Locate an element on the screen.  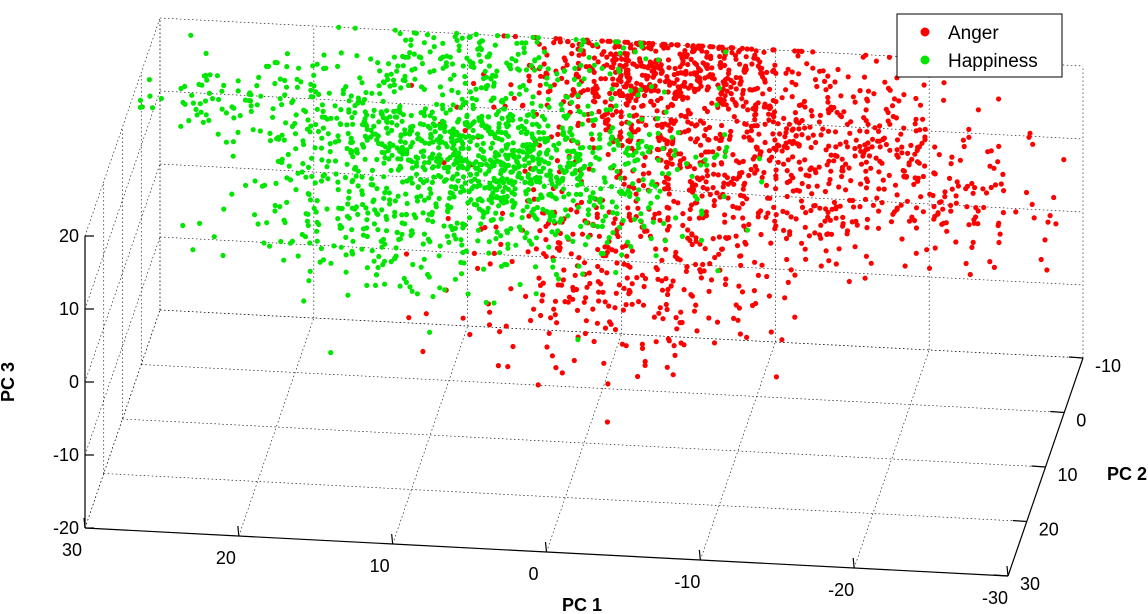
x-tick-mark is located at coordinates (84, 523).